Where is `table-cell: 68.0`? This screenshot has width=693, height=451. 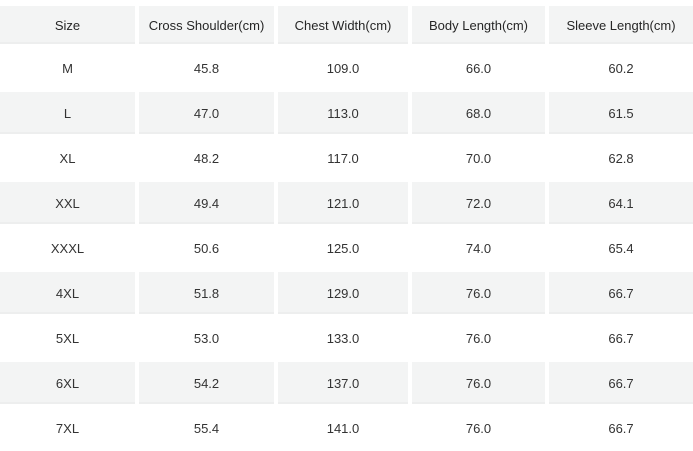 table-cell: 68.0 is located at coordinates (478, 113).